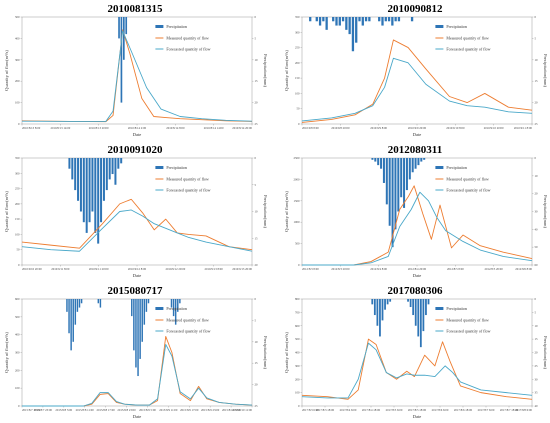 This screenshot has height=423, width=550. Describe the element at coordinates (523, 128) in the screenshot. I see `x-tick-label: 2010/9/11 8:00` at that location.